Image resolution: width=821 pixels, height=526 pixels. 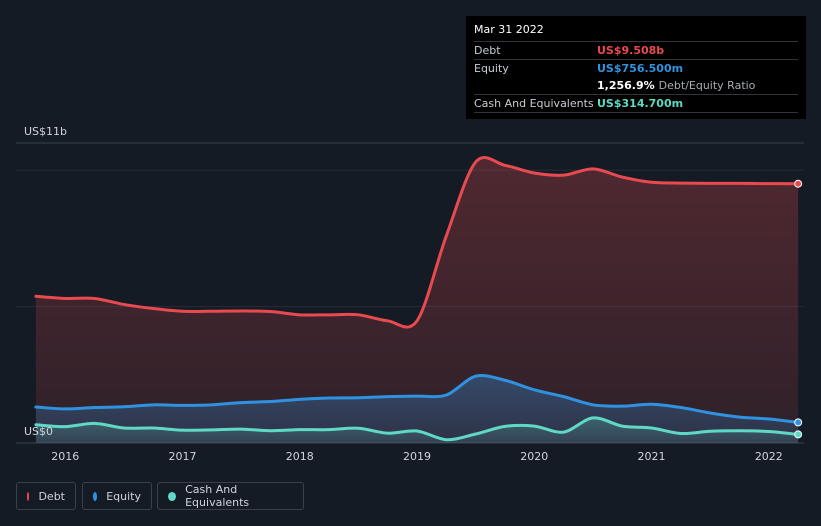 I want to click on tooltip-equity-label: Equity, so click(x=491, y=68).